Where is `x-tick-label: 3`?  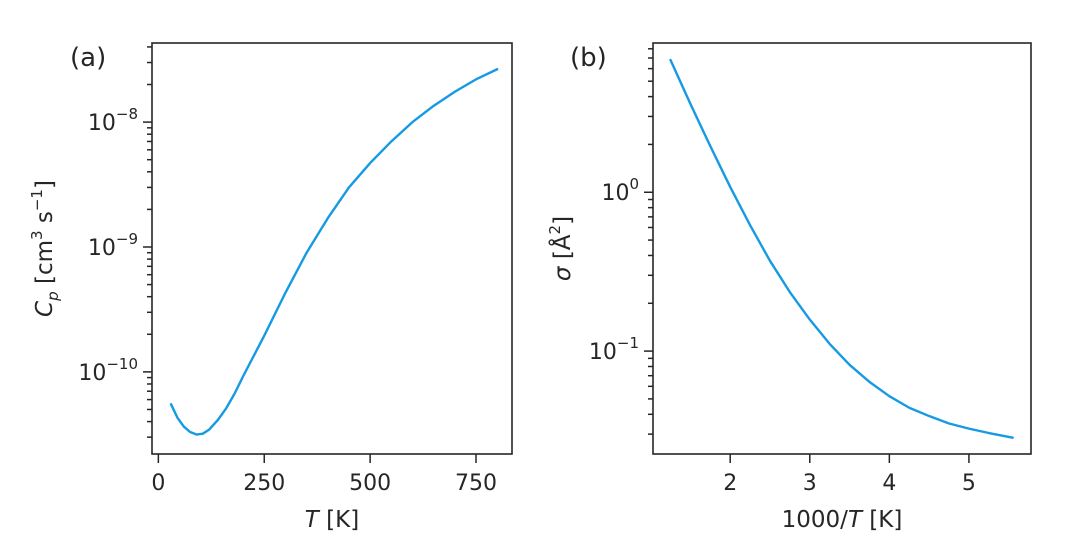 x-tick-label: 3 is located at coordinates (810, 483).